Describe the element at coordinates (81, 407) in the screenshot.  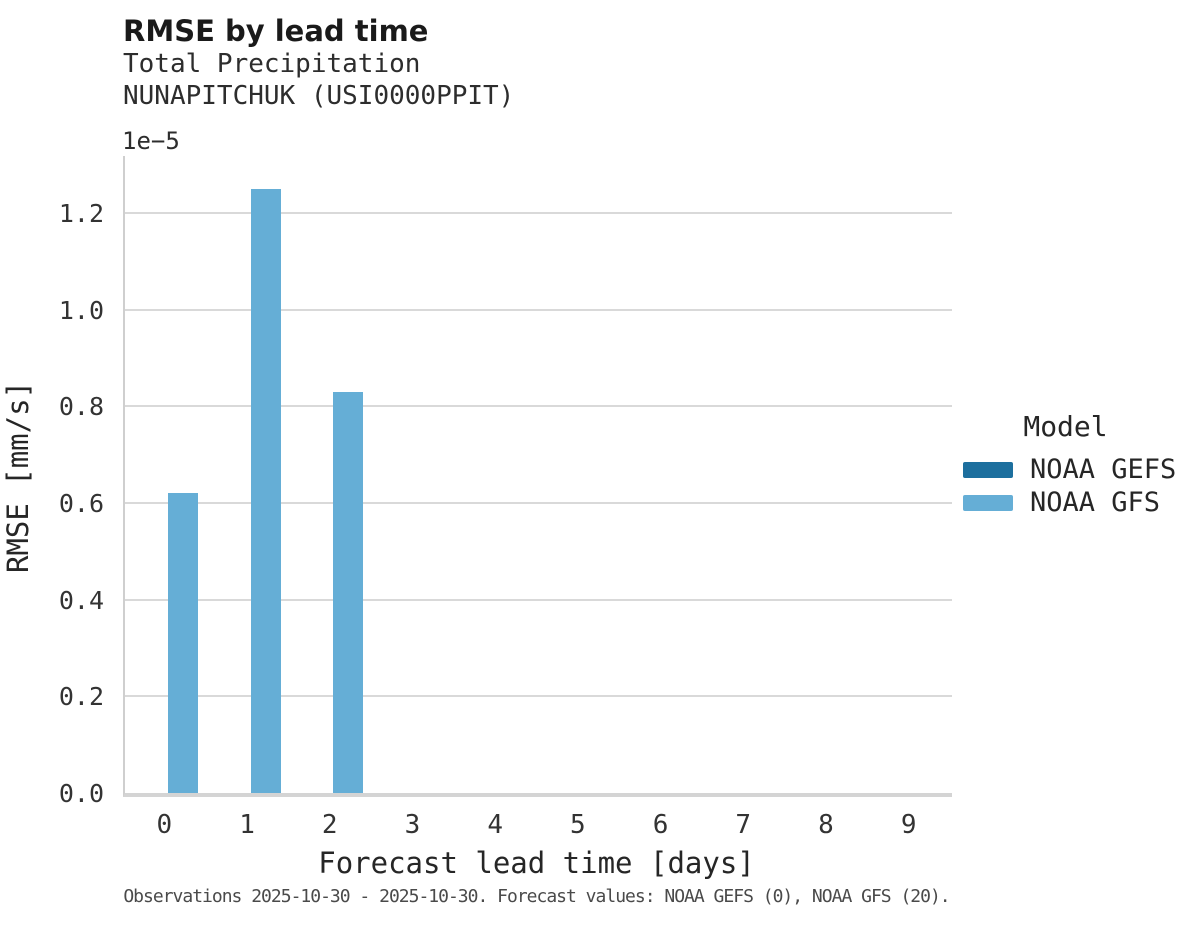
I see `y-tick-label-0.8: 0.8` at that location.